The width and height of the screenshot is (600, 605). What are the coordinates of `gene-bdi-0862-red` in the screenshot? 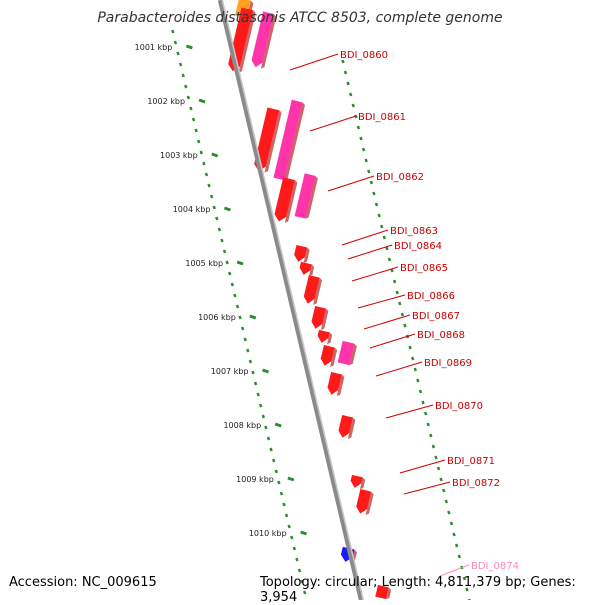 It's located at (286, 200).